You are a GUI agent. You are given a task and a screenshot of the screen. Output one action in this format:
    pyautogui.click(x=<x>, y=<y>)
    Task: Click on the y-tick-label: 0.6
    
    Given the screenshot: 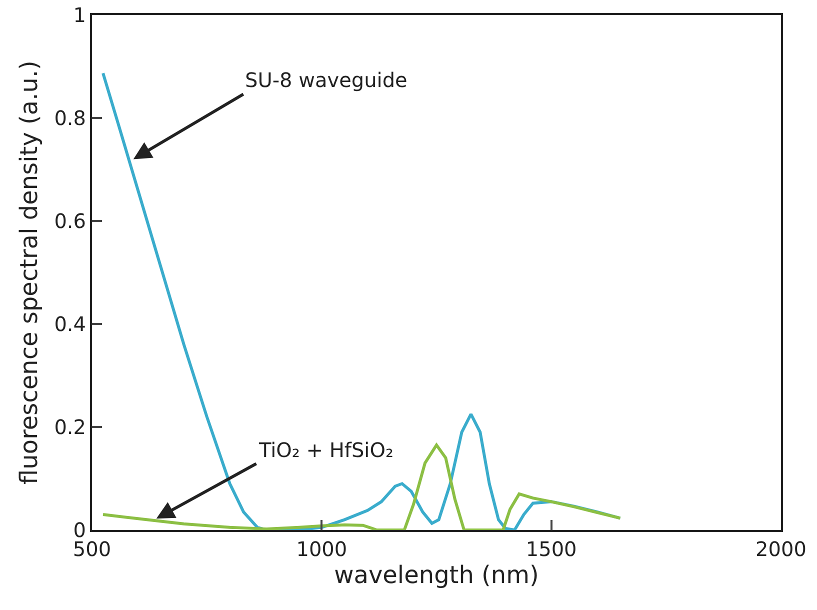 What is the action you would take?
    pyautogui.click(x=70, y=221)
    